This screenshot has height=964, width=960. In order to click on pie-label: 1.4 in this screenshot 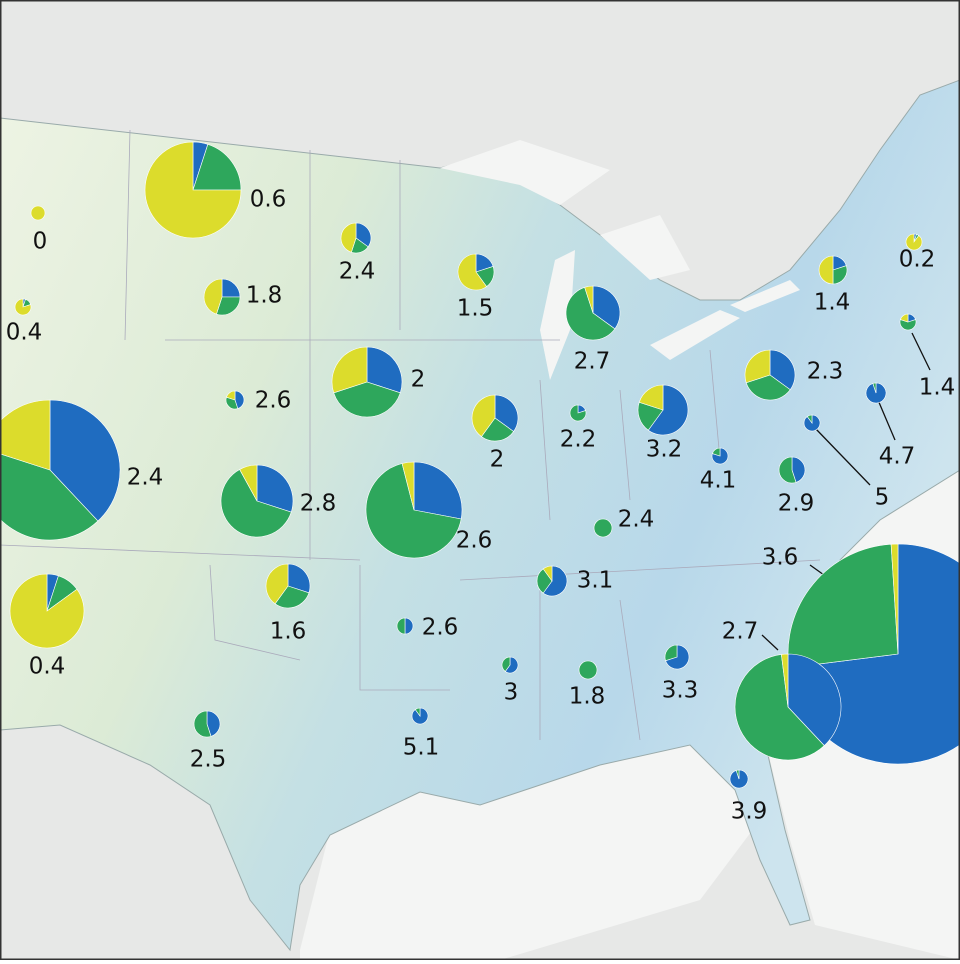, I will do `click(832, 303)`.